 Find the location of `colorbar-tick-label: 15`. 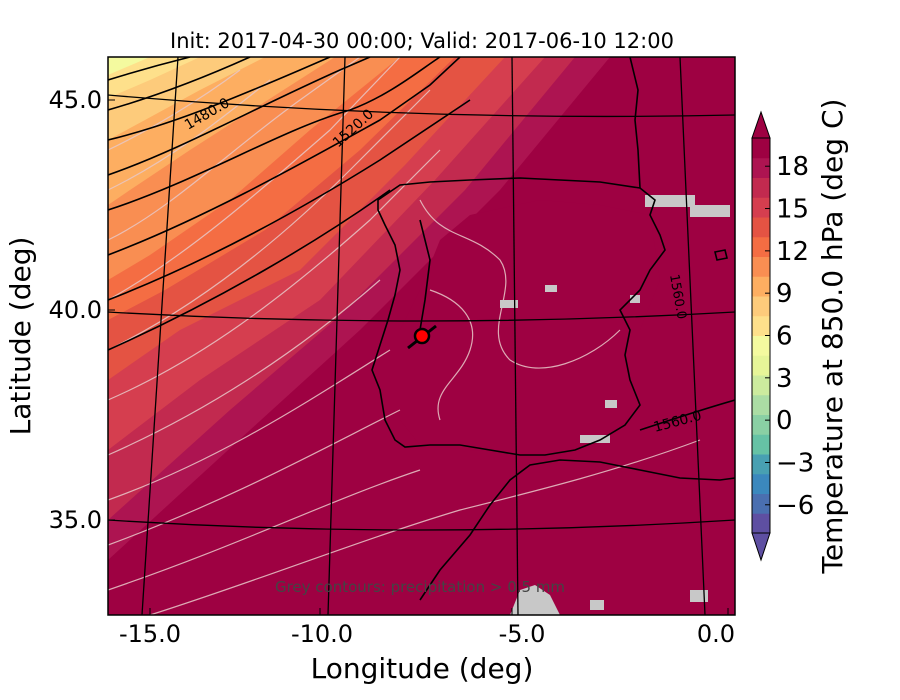

colorbar-tick-label: 15 is located at coordinates (792, 210).